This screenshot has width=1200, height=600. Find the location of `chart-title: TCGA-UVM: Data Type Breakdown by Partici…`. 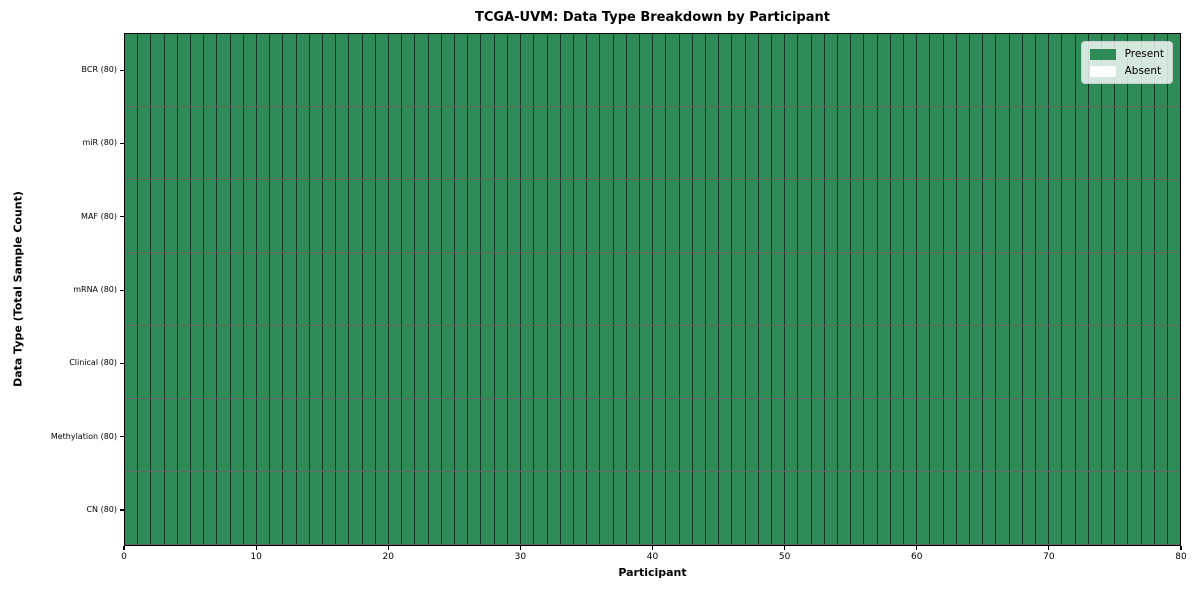

chart-title: TCGA-UVM: Data Type Breakdown by Partici… is located at coordinates (652, 17).